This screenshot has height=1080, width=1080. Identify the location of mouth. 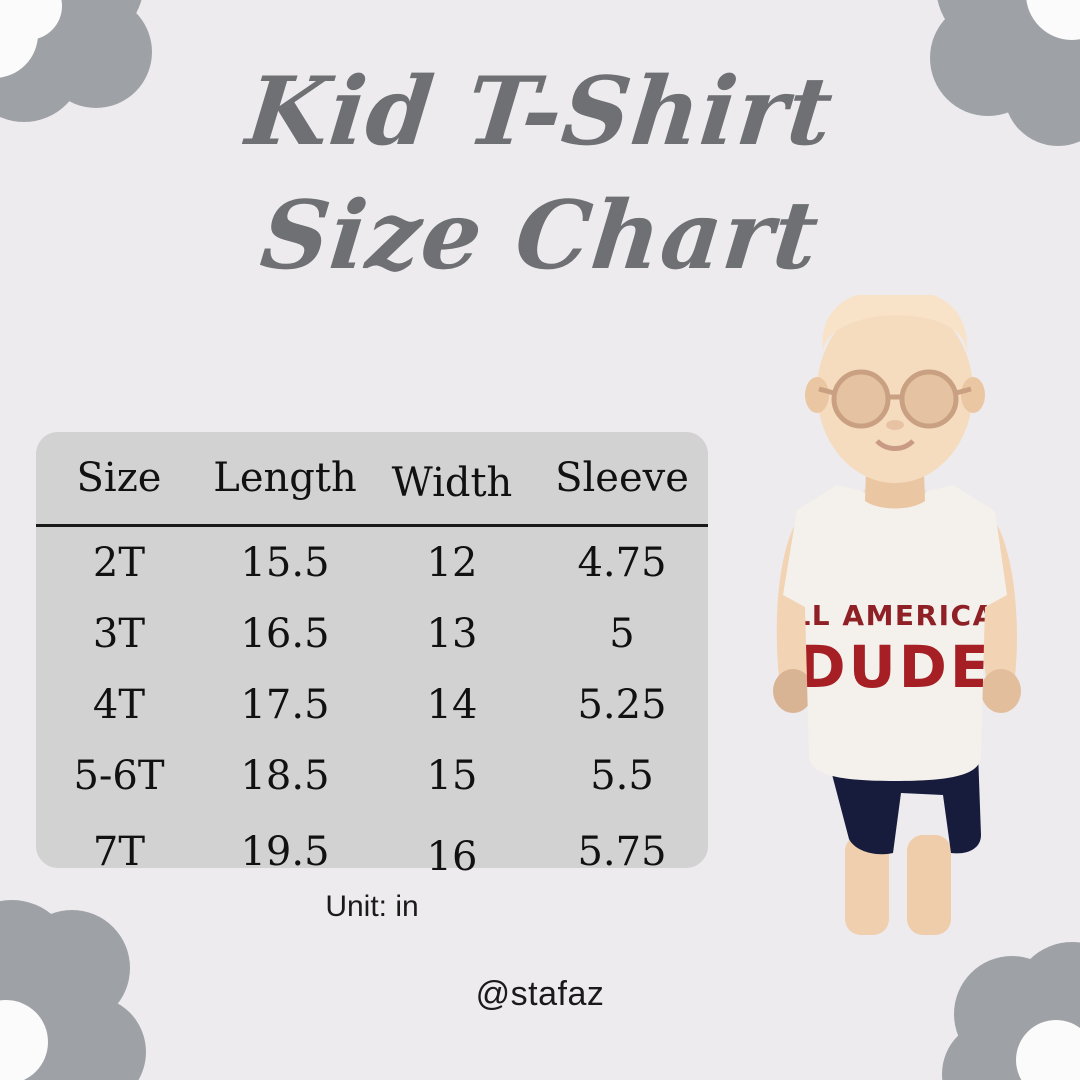
(895, 445).